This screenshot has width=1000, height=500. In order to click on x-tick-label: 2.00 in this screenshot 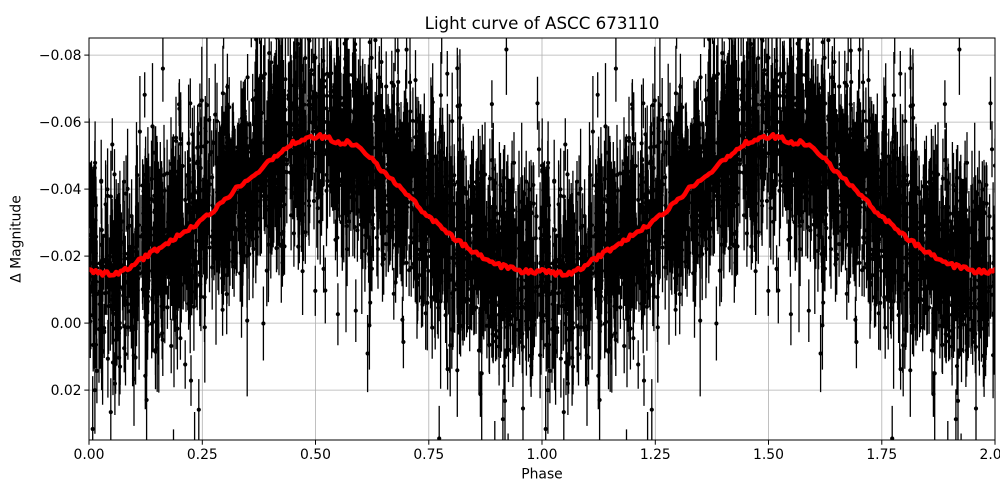, I will do `click(990, 455)`.